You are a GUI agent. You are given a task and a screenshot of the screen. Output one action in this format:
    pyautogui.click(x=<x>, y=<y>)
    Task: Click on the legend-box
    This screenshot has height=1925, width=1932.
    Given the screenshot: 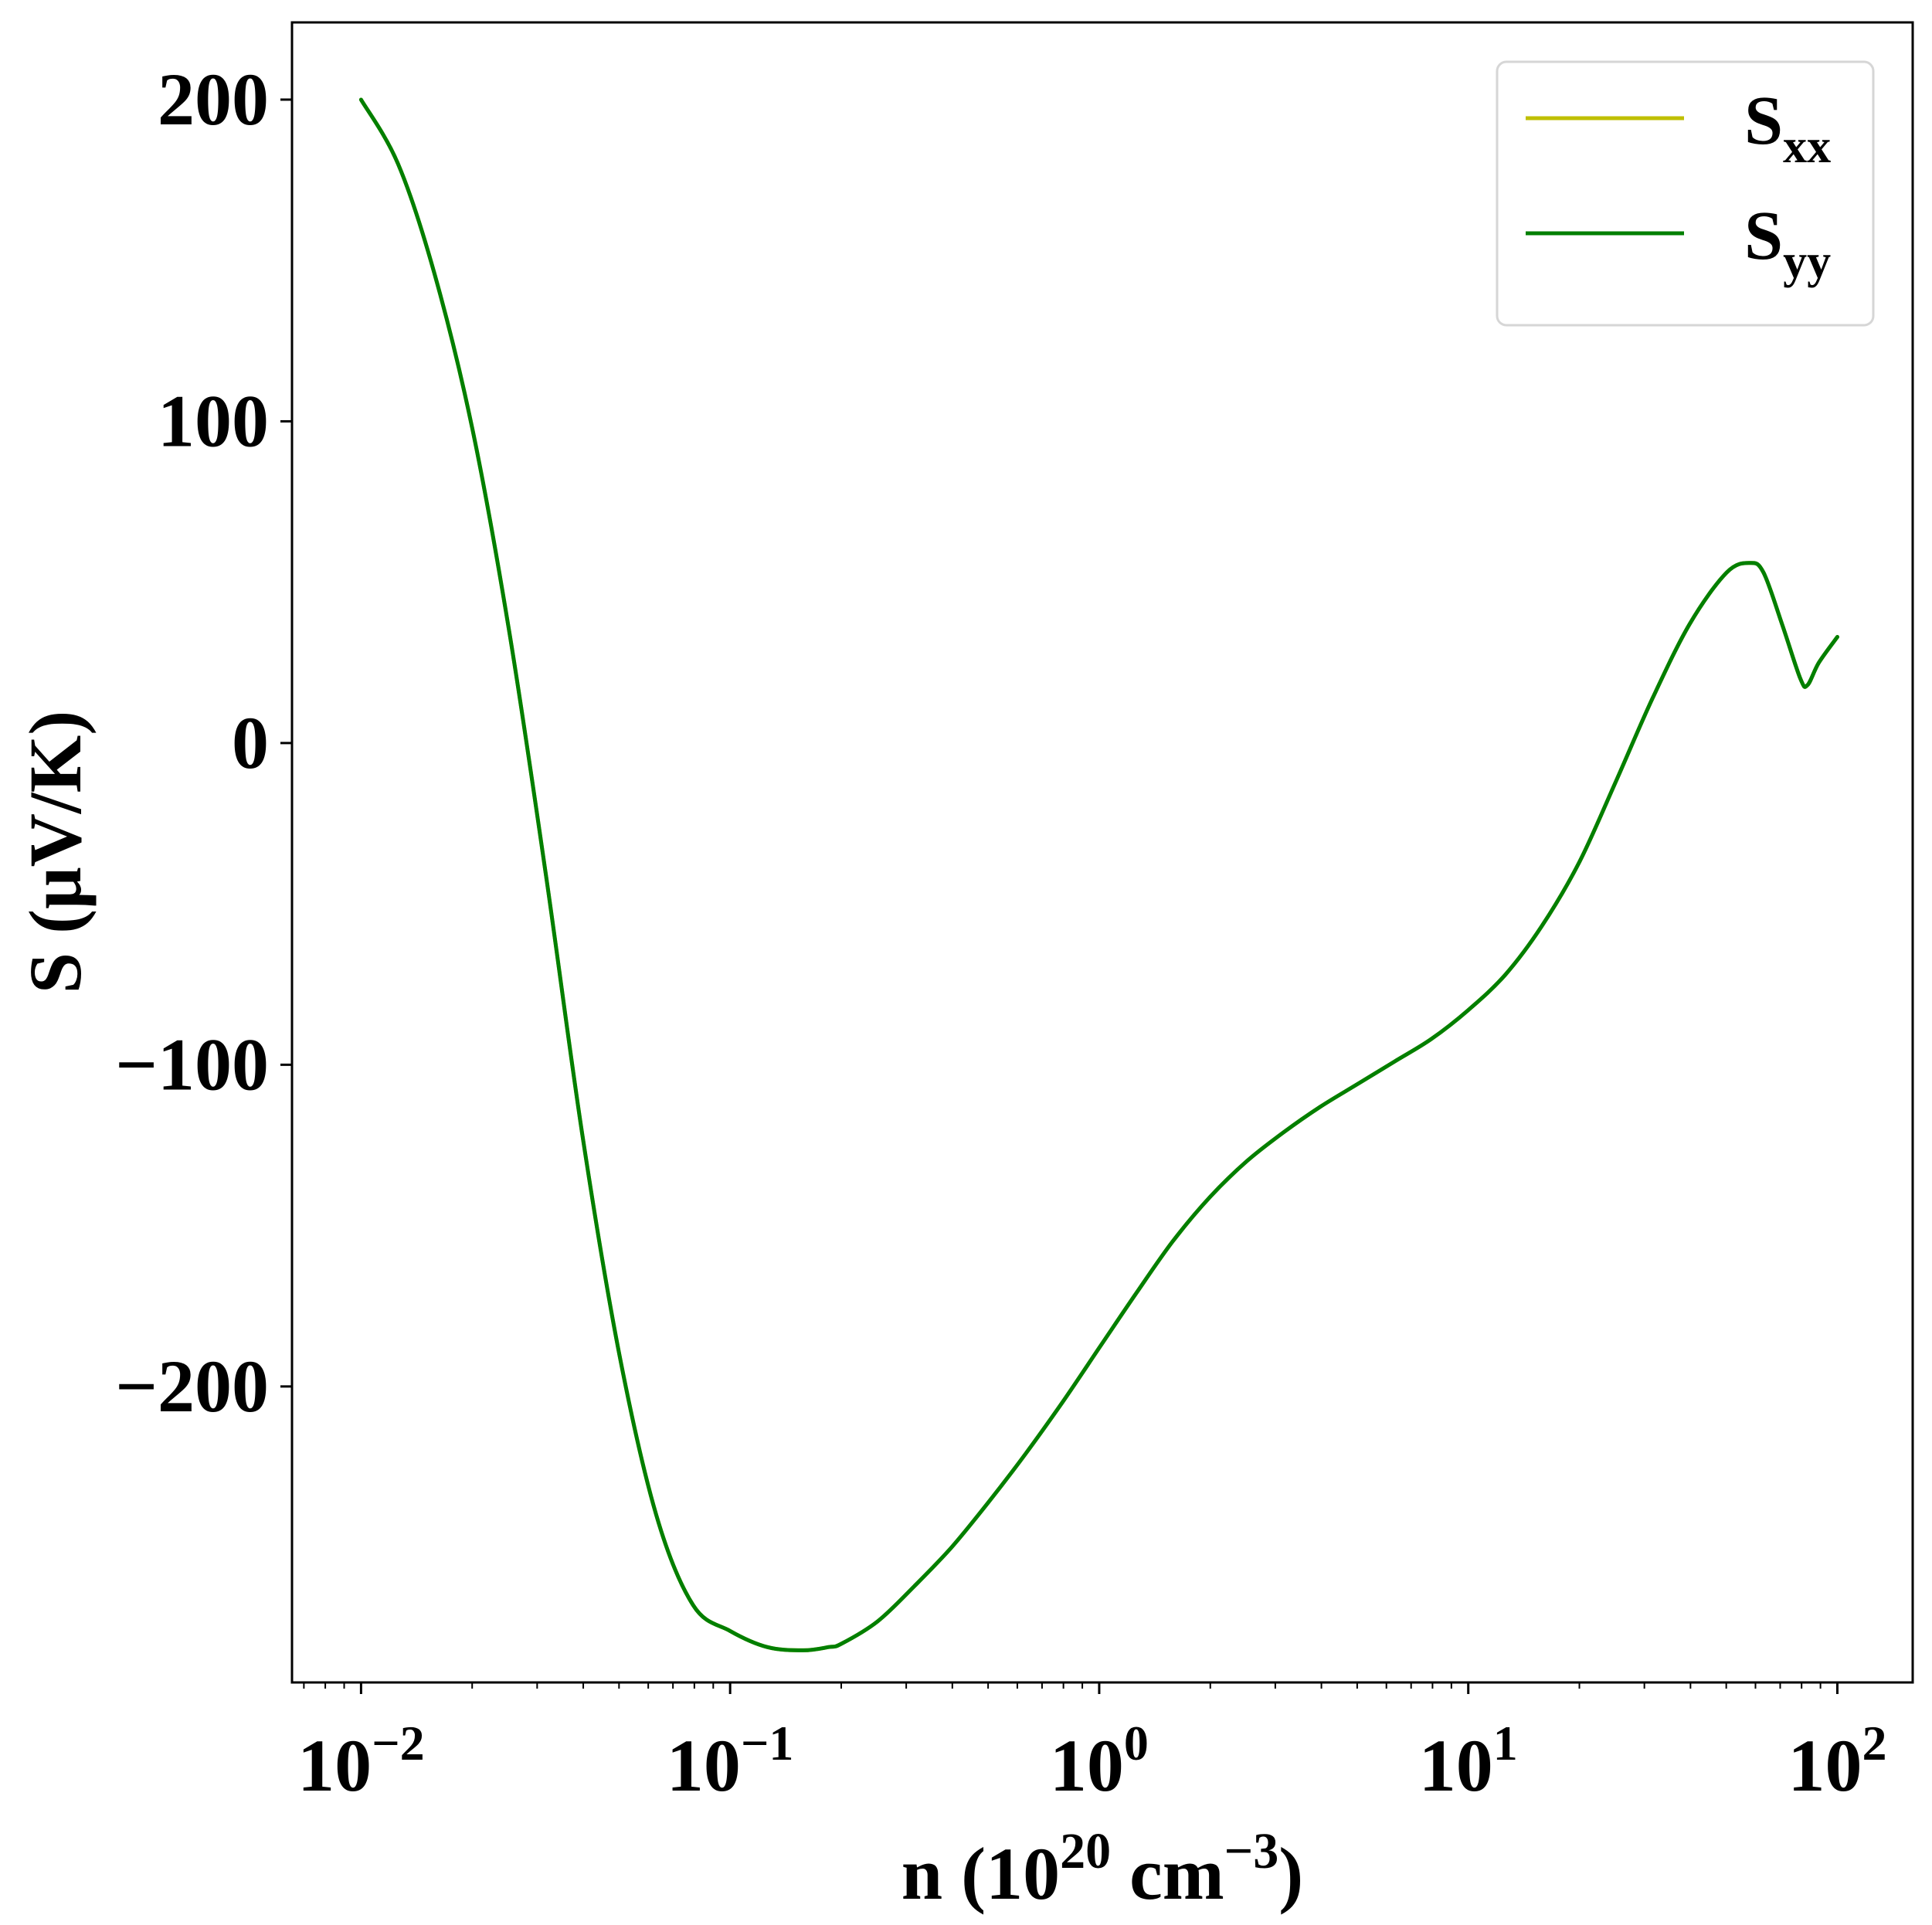 What is the action you would take?
    pyautogui.click(x=1686, y=193)
    